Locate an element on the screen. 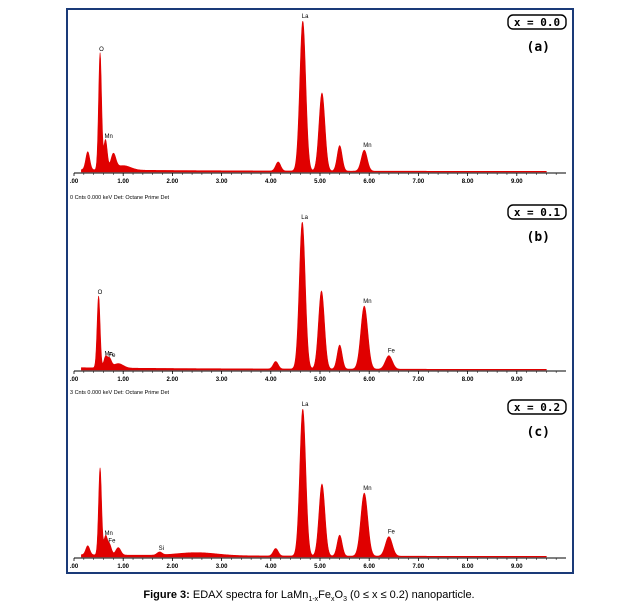  composition-label: x = 0.1 is located at coordinates (537, 212).